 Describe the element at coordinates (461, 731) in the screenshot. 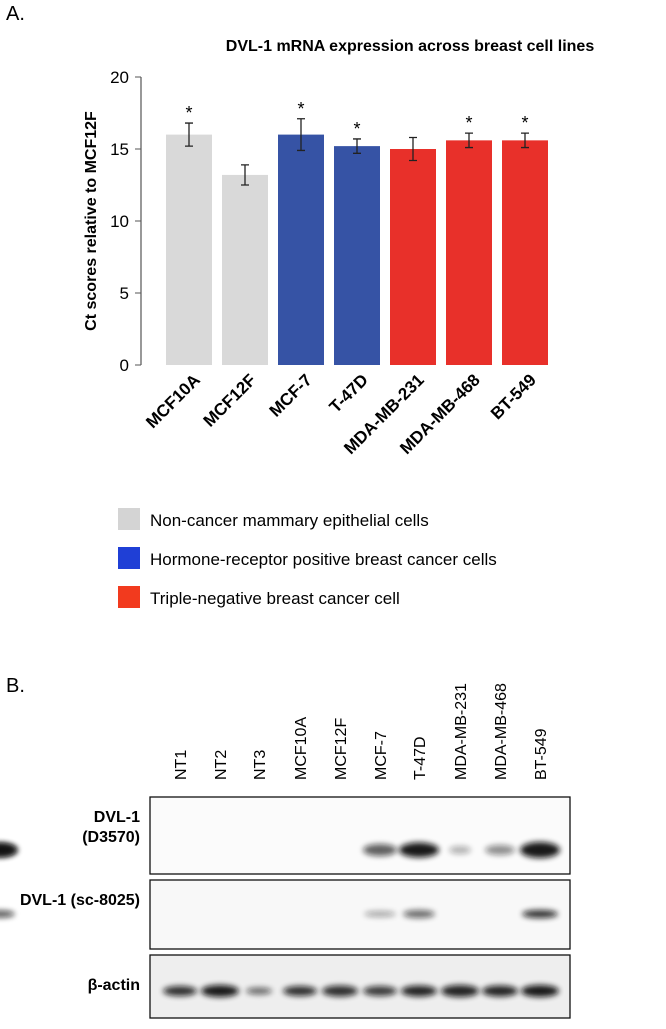

I see `lane-label: MDA-MB-231` at that location.